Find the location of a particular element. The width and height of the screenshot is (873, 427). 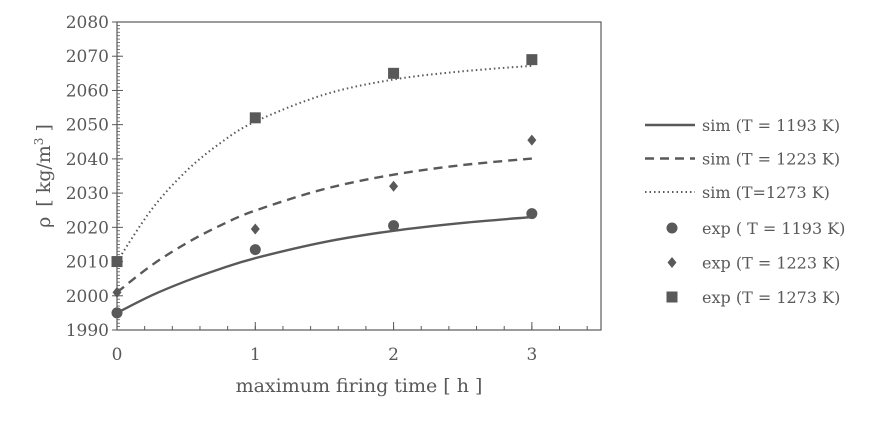

legend-label: sim (T = 1193 K) is located at coordinates (771, 125).